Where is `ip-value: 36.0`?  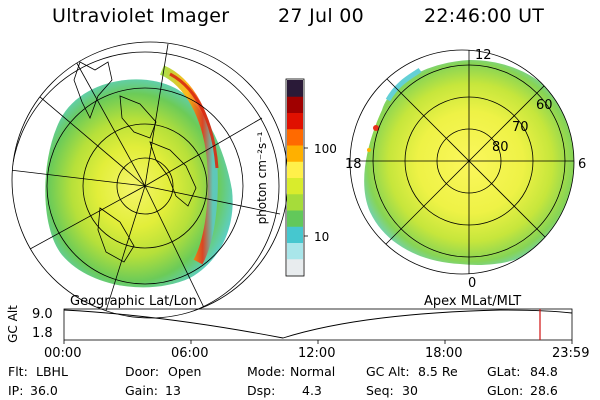
ip-value: 36.0 is located at coordinates (44, 390).